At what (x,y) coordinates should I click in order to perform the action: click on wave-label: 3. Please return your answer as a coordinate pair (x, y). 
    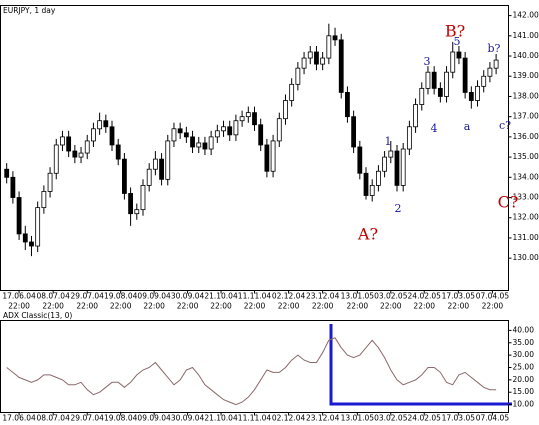
    Looking at the image, I should click on (427, 61).